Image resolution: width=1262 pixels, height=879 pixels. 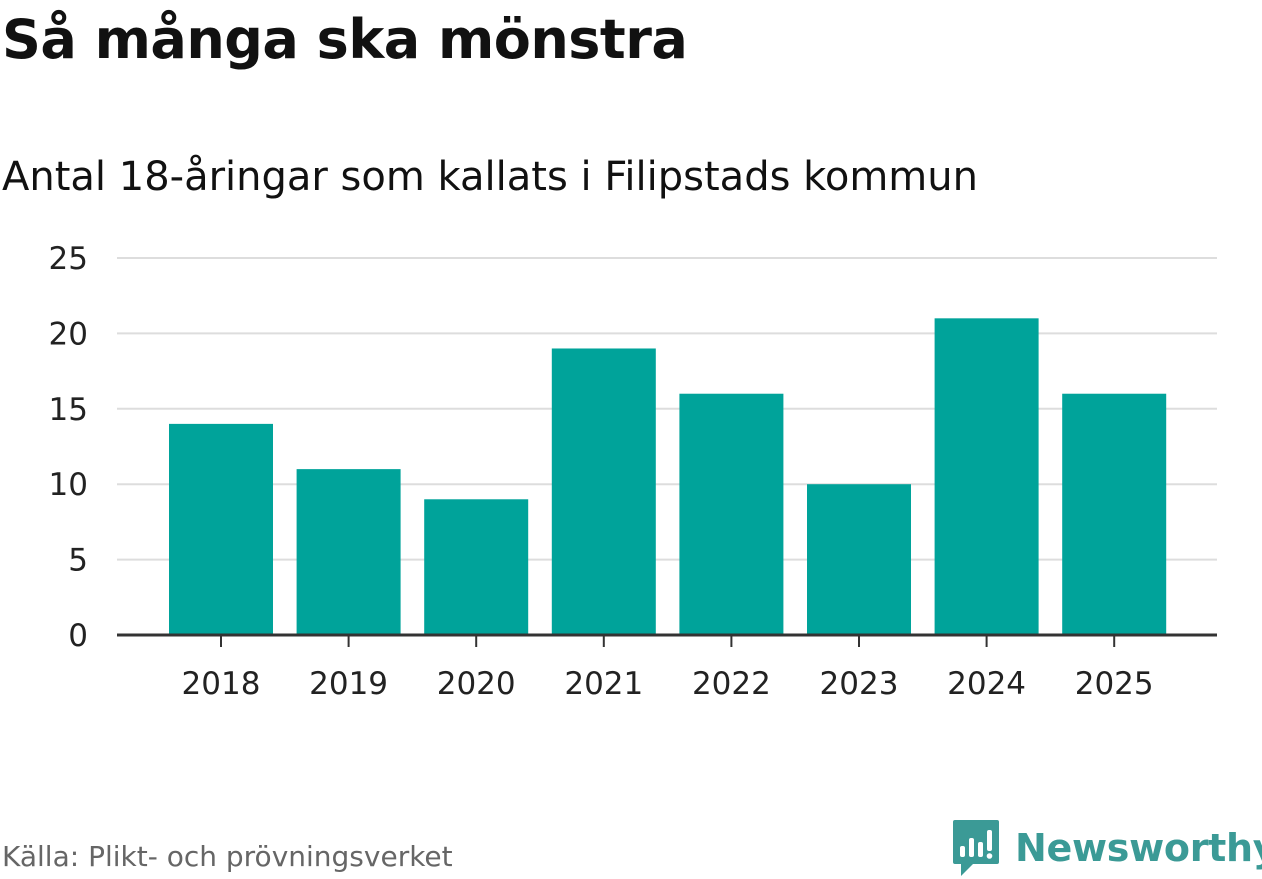 What do you see at coordinates (731, 514) in the screenshot?
I see `bar-2022` at bounding box center [731, 514].